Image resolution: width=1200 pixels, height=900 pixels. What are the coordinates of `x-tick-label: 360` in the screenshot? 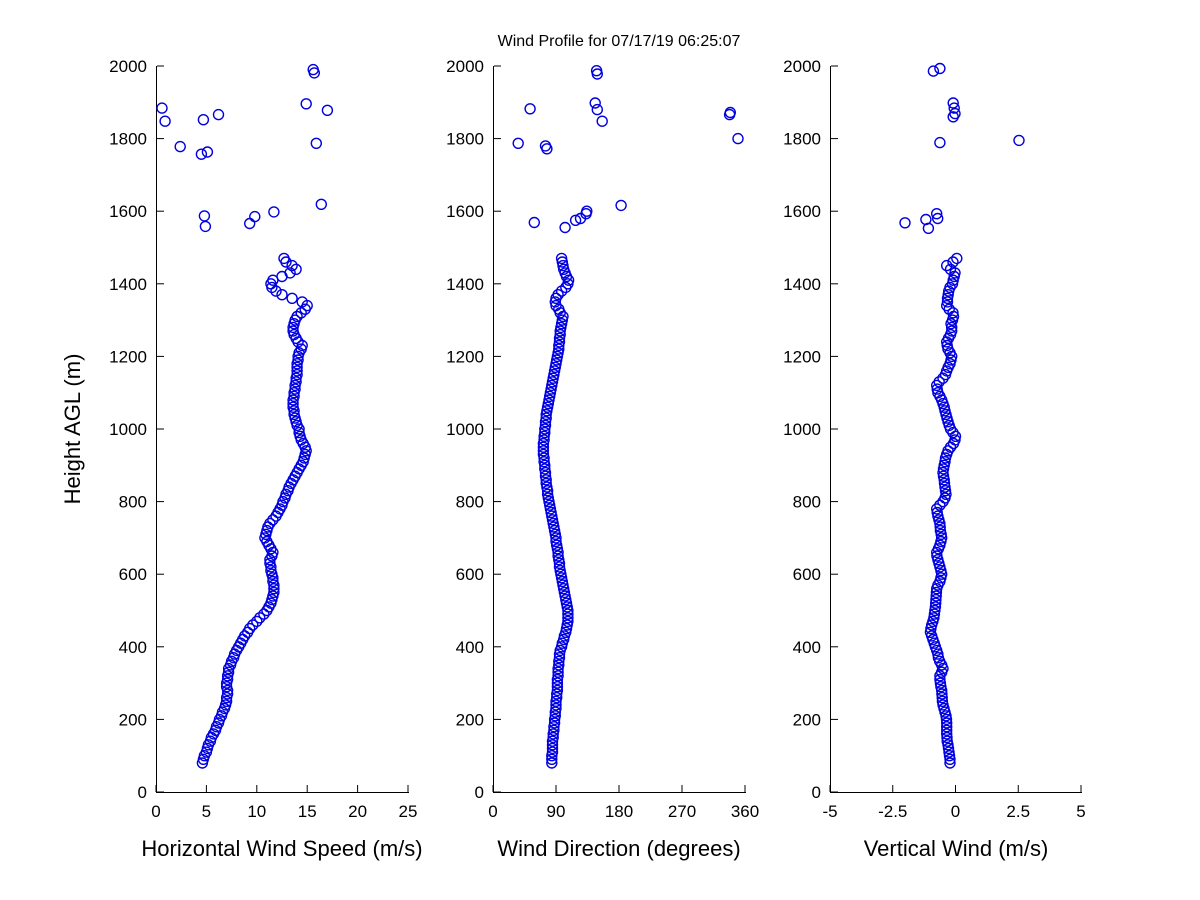 It's located at (745, 811).